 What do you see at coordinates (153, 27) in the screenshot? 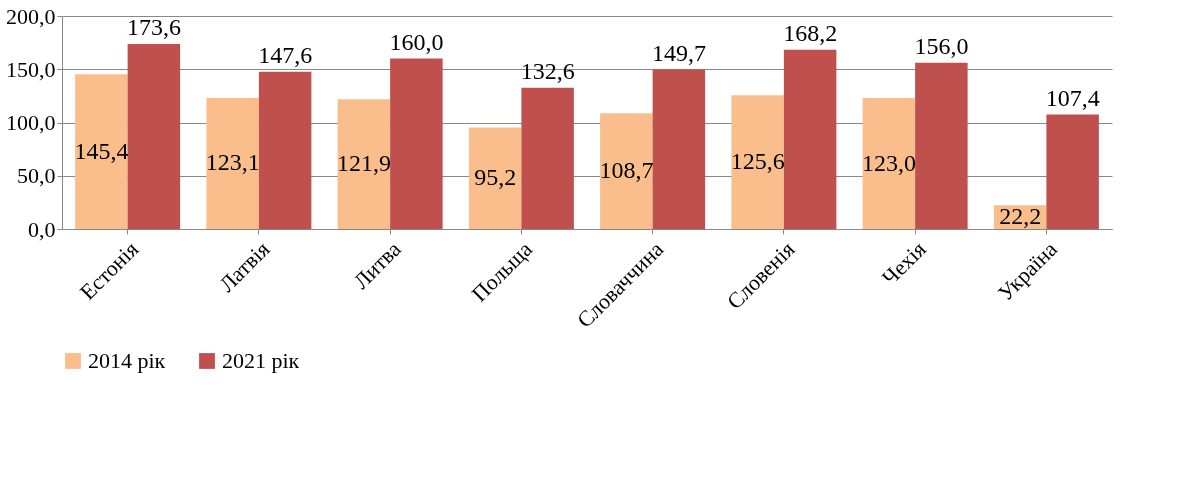
I see `data-label: 173,6` at bounding box center [153, 27].